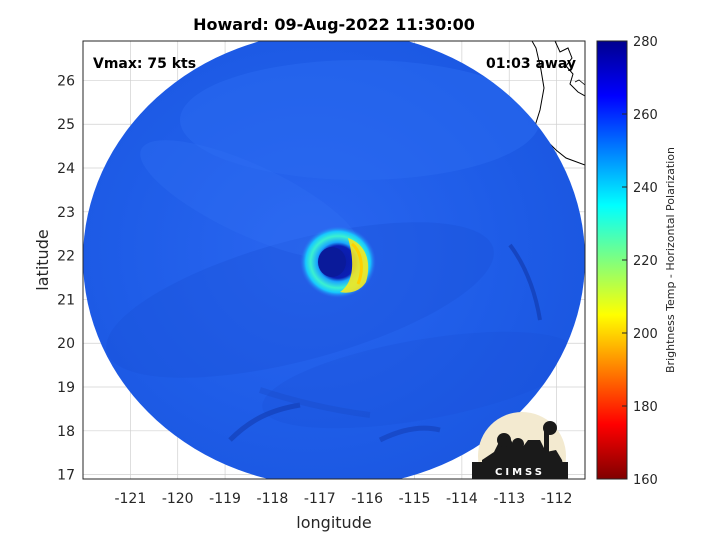 The width and height of the screenshot is (720, 540). Describe the element at coordinates (144, 64) in the screenshot. I see `vmax-annotation: Vmax: 75 kts` at that location.